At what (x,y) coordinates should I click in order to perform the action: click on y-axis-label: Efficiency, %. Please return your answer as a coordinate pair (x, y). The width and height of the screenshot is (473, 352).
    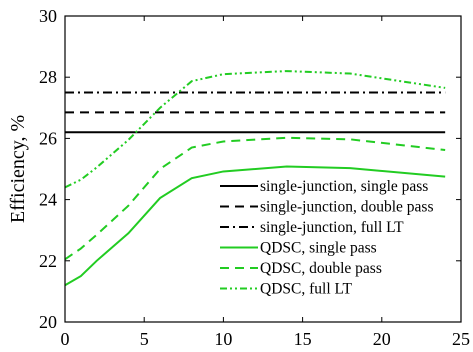
    Looking at the image, I should click on (18, 169).